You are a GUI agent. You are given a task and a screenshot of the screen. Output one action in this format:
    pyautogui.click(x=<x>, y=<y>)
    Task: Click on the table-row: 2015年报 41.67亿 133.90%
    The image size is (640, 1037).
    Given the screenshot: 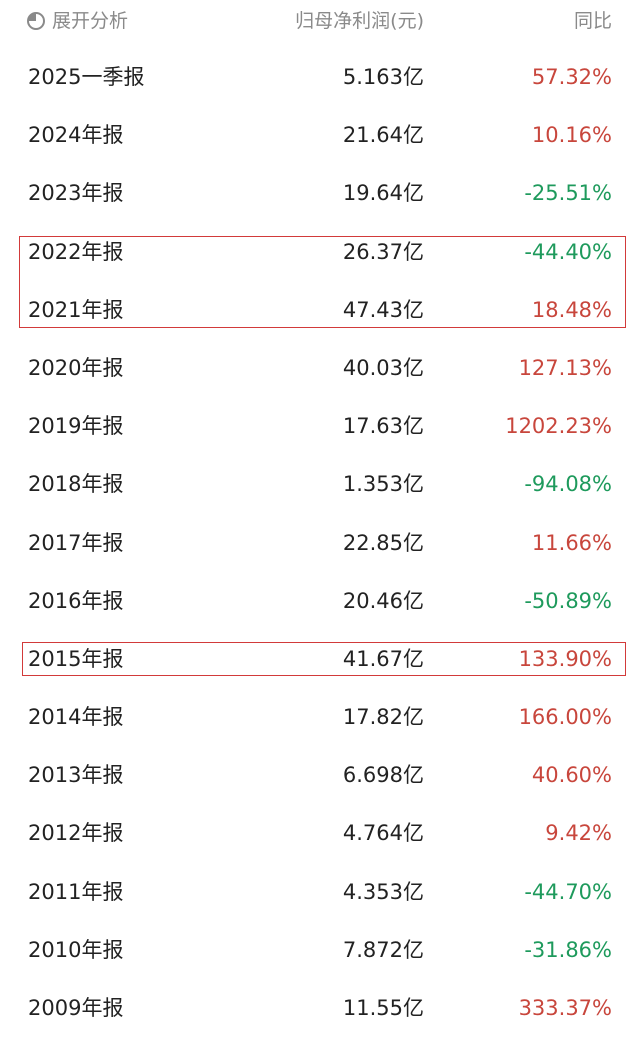 What is the action you would take?
    pyautogui.click(x=320, y=659)
    